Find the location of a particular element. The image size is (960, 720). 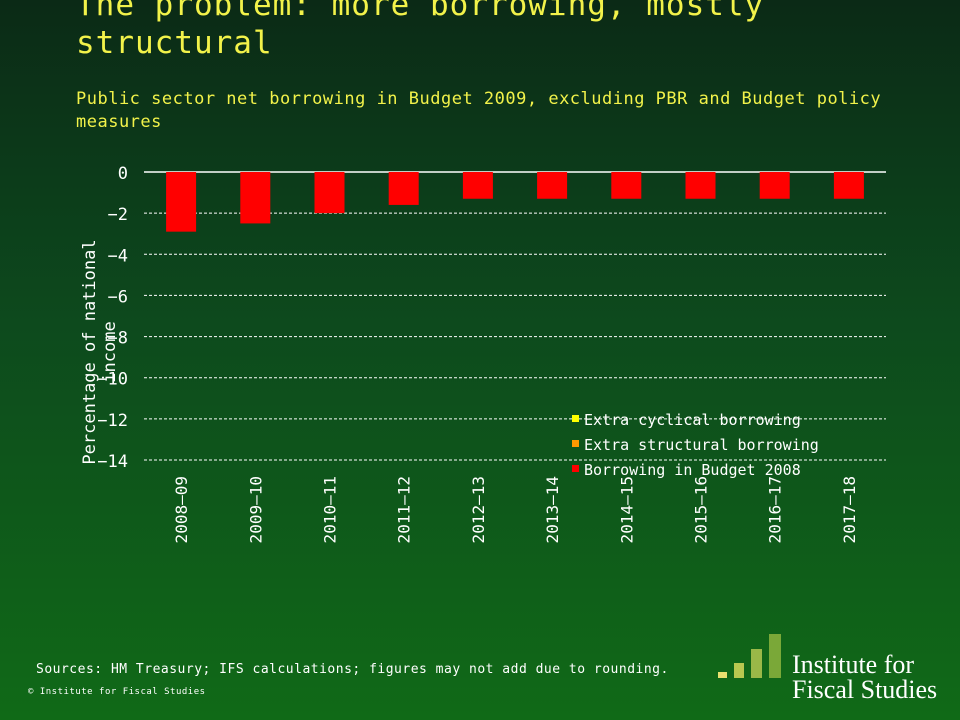

y-tick-label: −2 is located at coordinates (118, 215).